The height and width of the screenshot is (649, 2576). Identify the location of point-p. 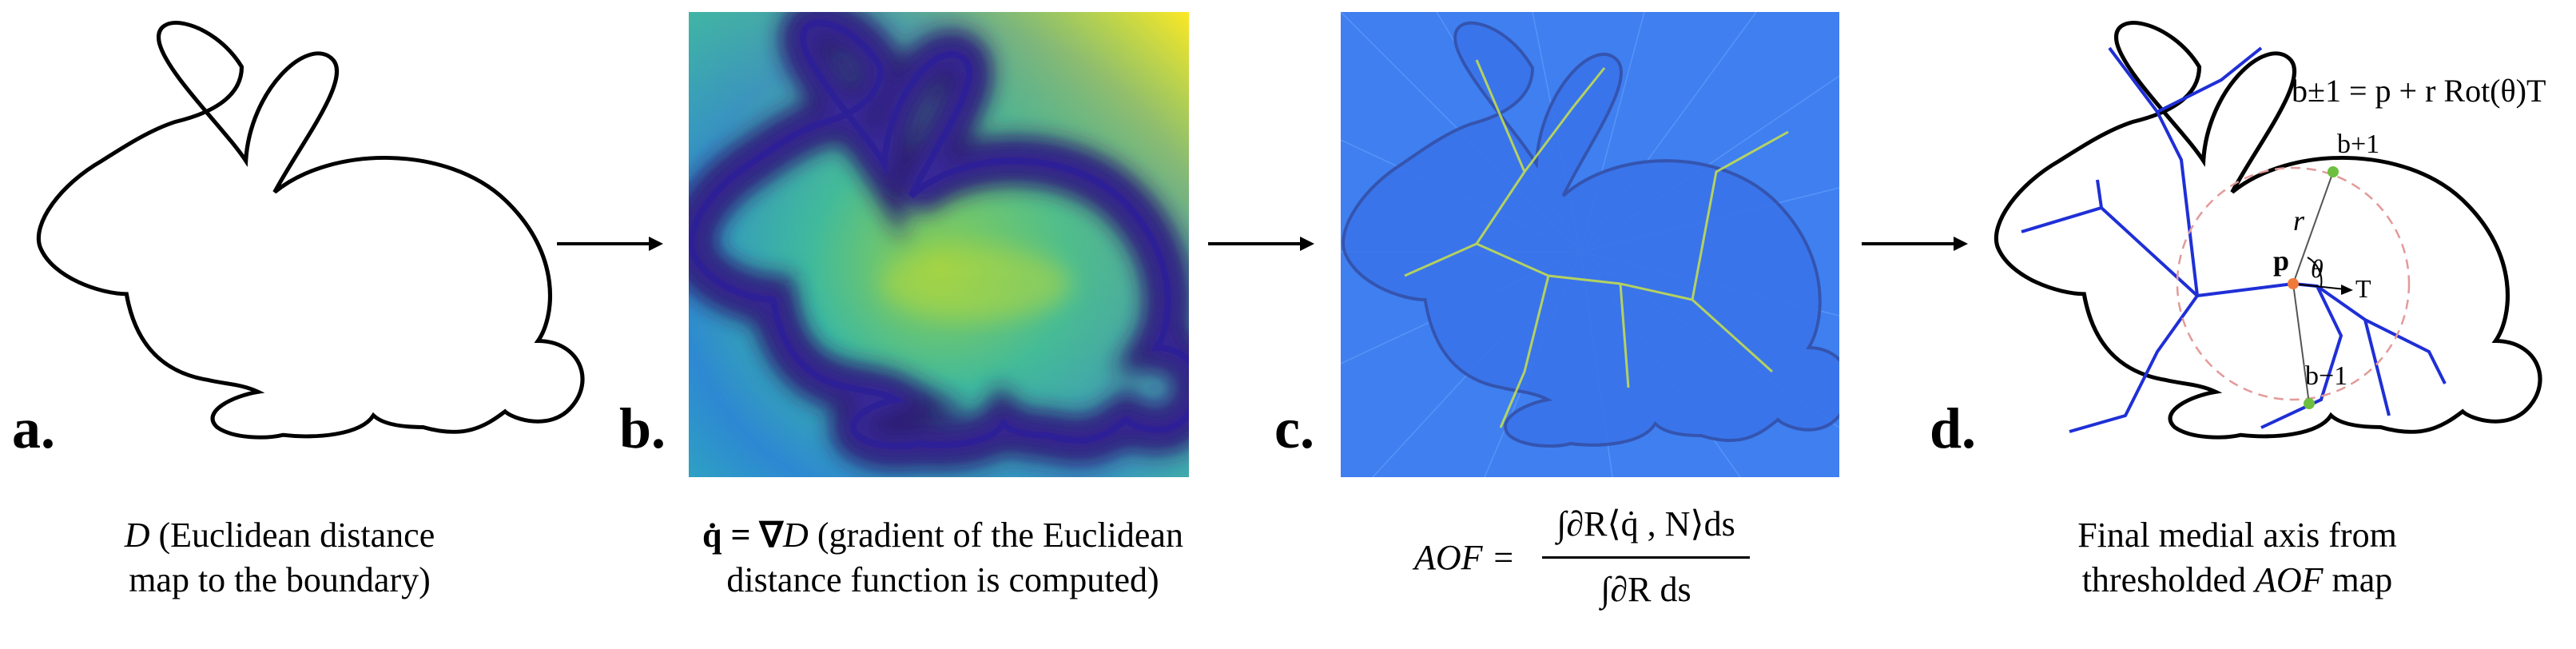
(2293, 283).